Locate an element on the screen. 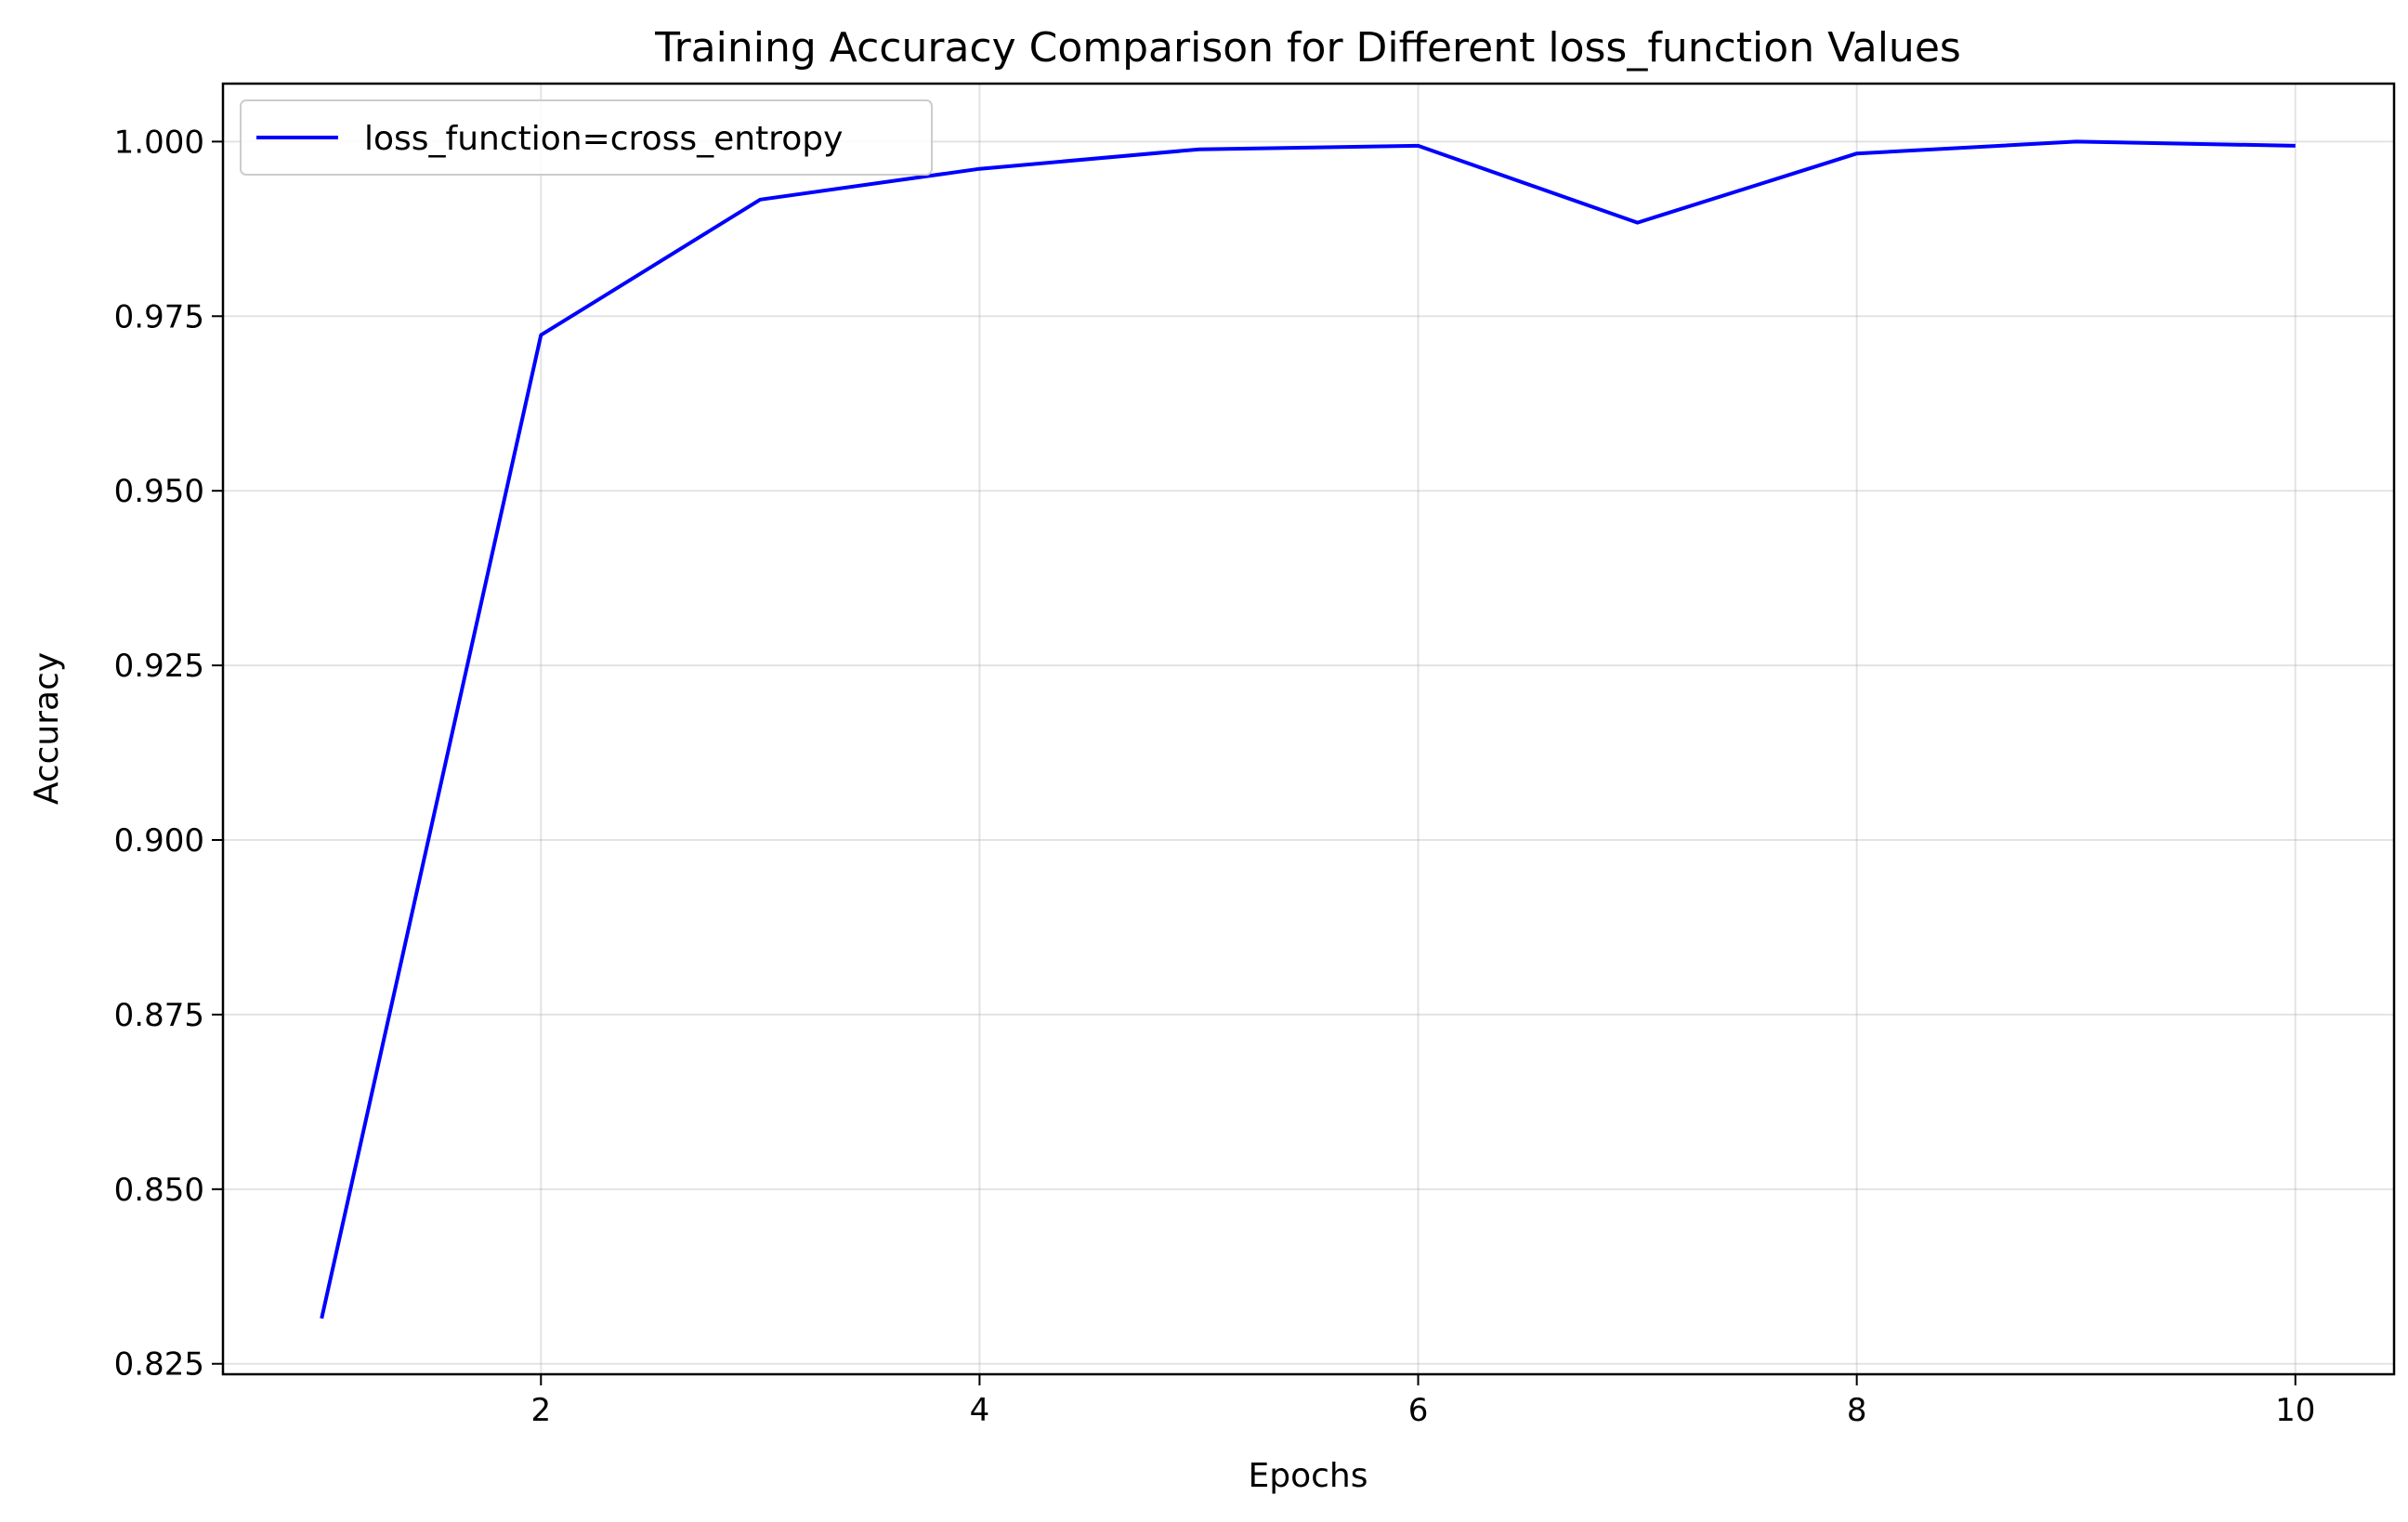 The image size is (2408, 1522). x-tick-label: 4 is located at coordinates (980, 1410).